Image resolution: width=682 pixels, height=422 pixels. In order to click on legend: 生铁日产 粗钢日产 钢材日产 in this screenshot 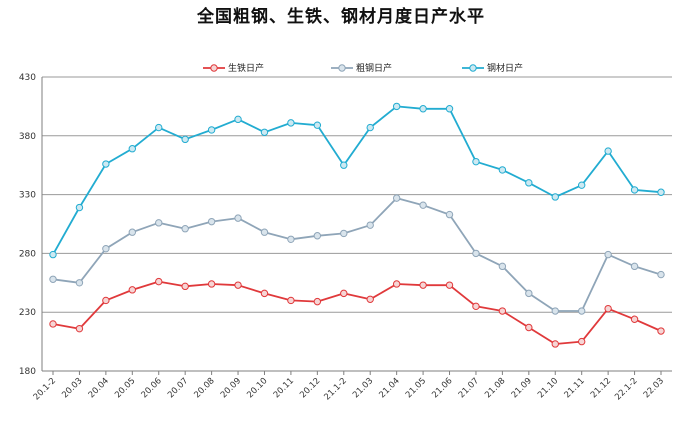, I will do `click(363, 68)`.